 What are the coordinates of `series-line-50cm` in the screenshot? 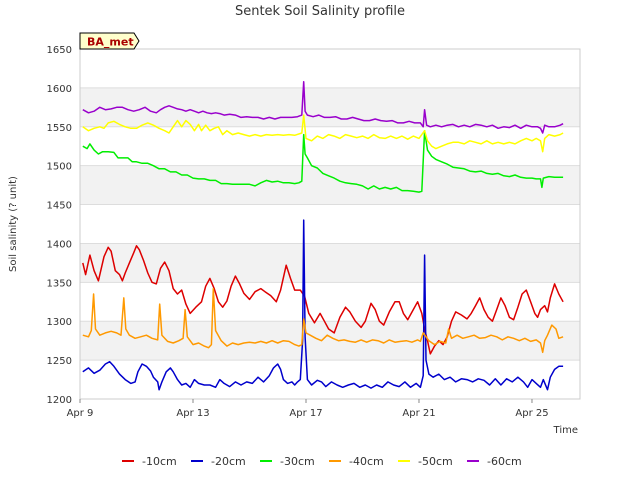 It's located at (323, 133).